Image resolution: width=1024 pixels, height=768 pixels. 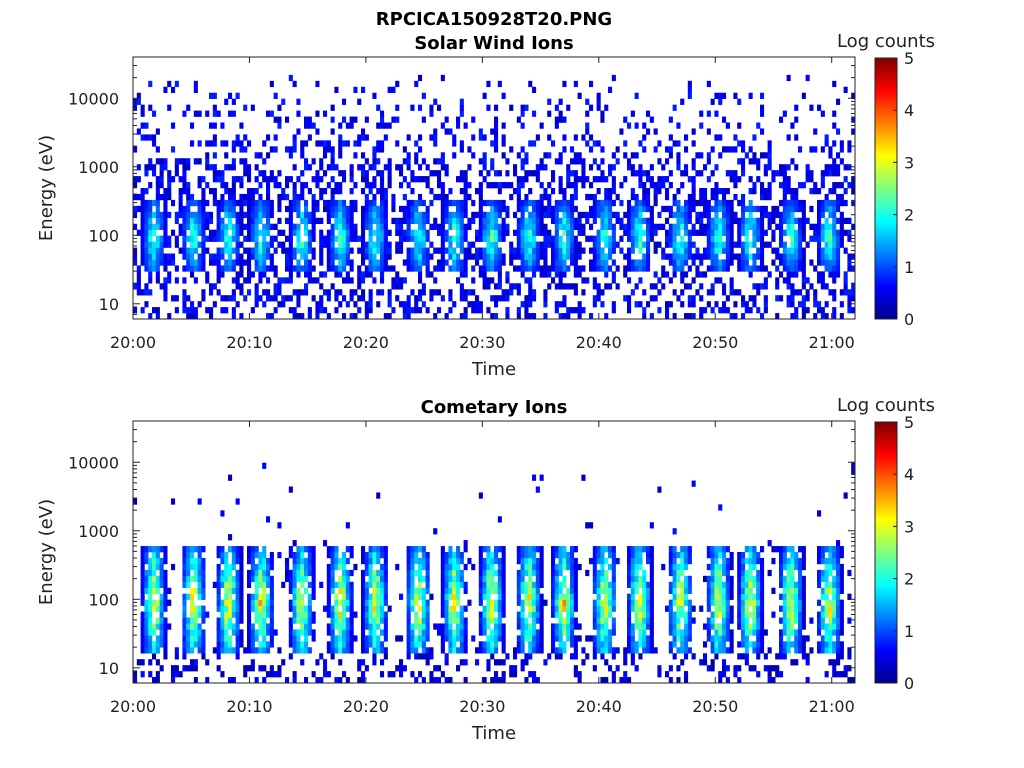 What do you see at coordinates (109, 304) in the screenshot?
I see `y-tick-label: 10` at bounding box center [109, 304].